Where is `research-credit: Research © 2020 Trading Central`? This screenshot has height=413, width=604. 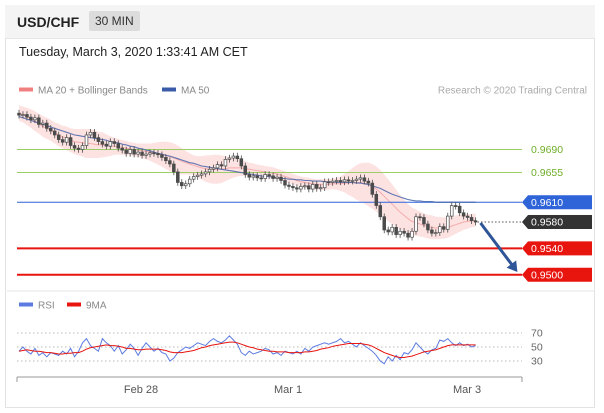
research-credit: Research © 2020 Trading Central is located at coordinates (512, 91).